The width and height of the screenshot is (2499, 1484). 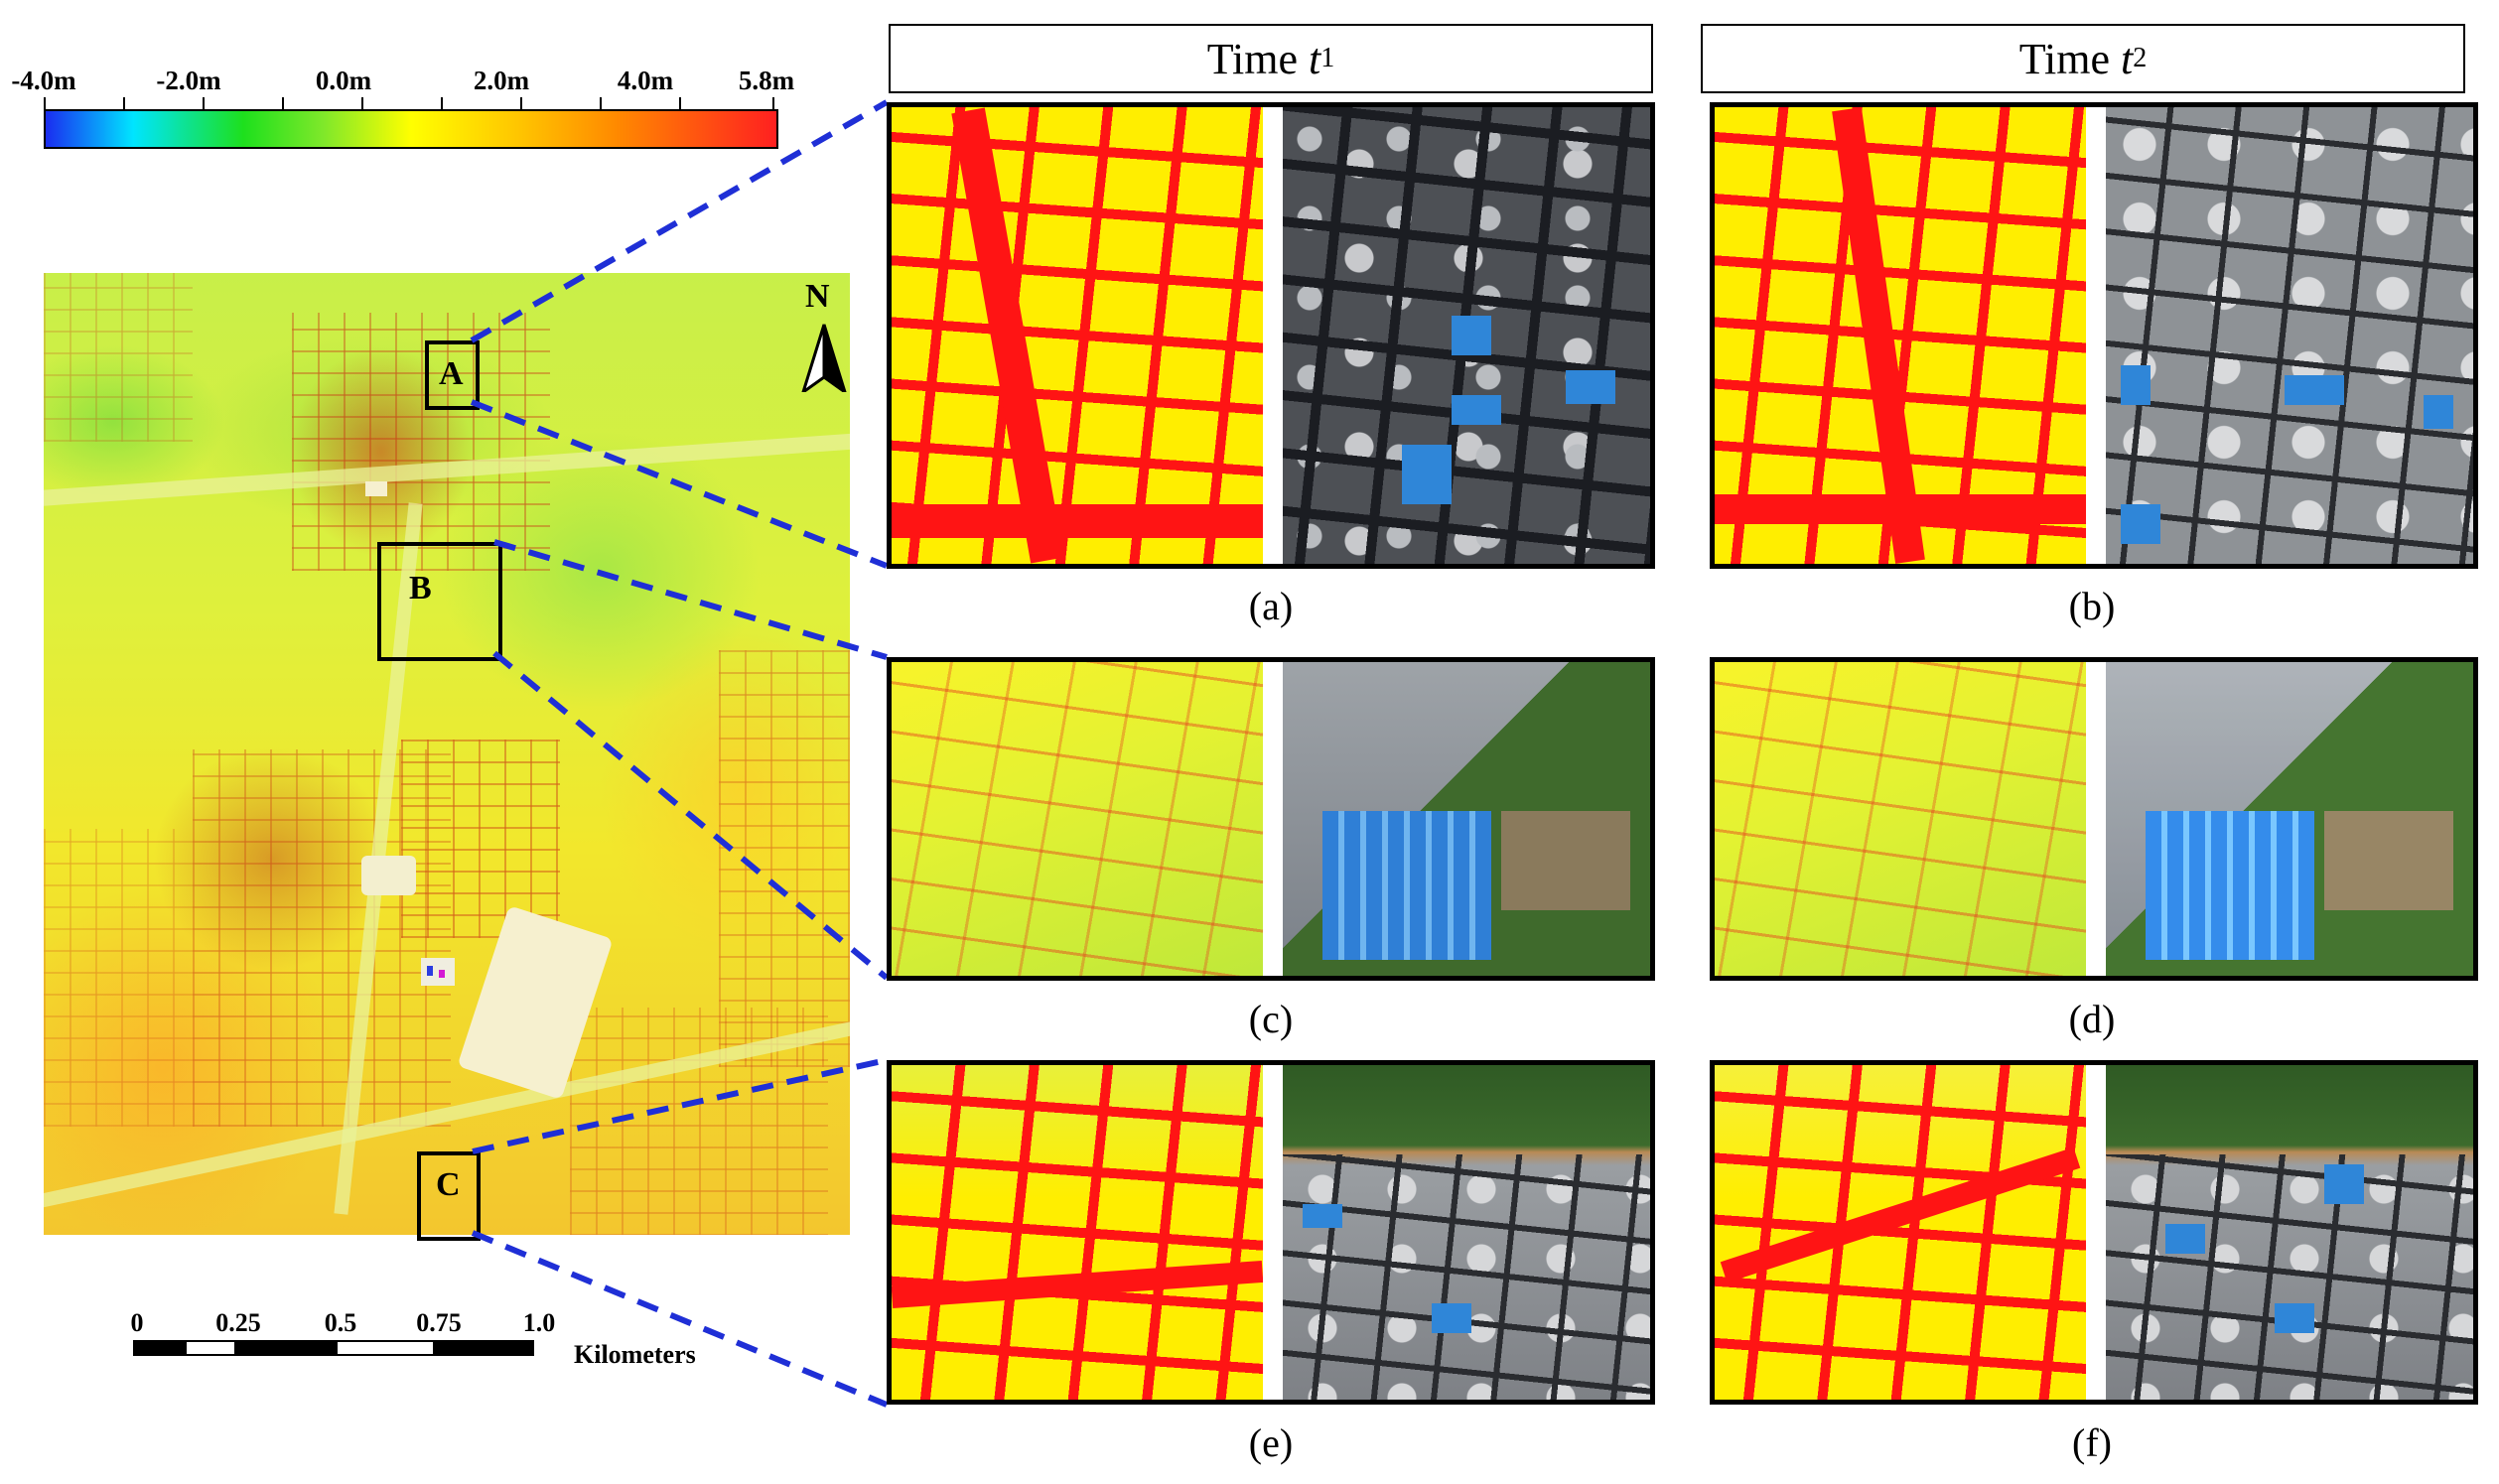 I want to click on caption-a: (a), so click(x=1271, y=606).